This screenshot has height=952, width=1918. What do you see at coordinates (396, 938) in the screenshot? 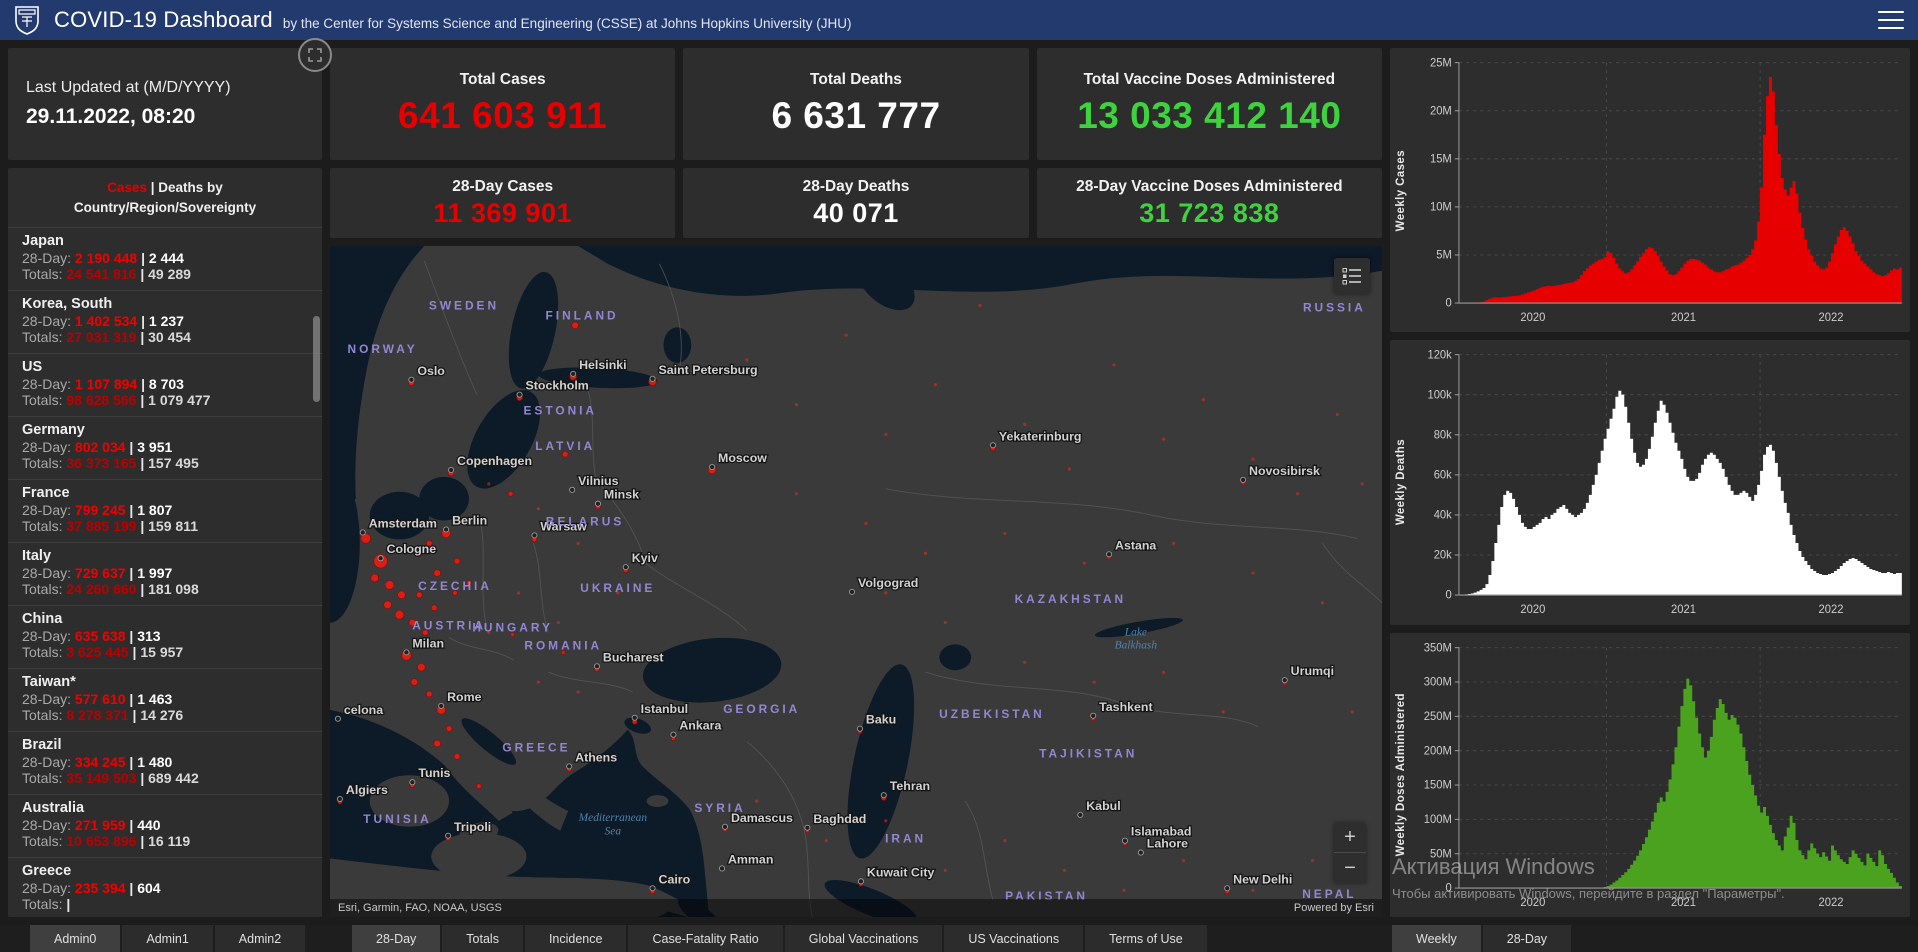
I see `tab-28-day: 28-Day` at bounding box center [396, 938].